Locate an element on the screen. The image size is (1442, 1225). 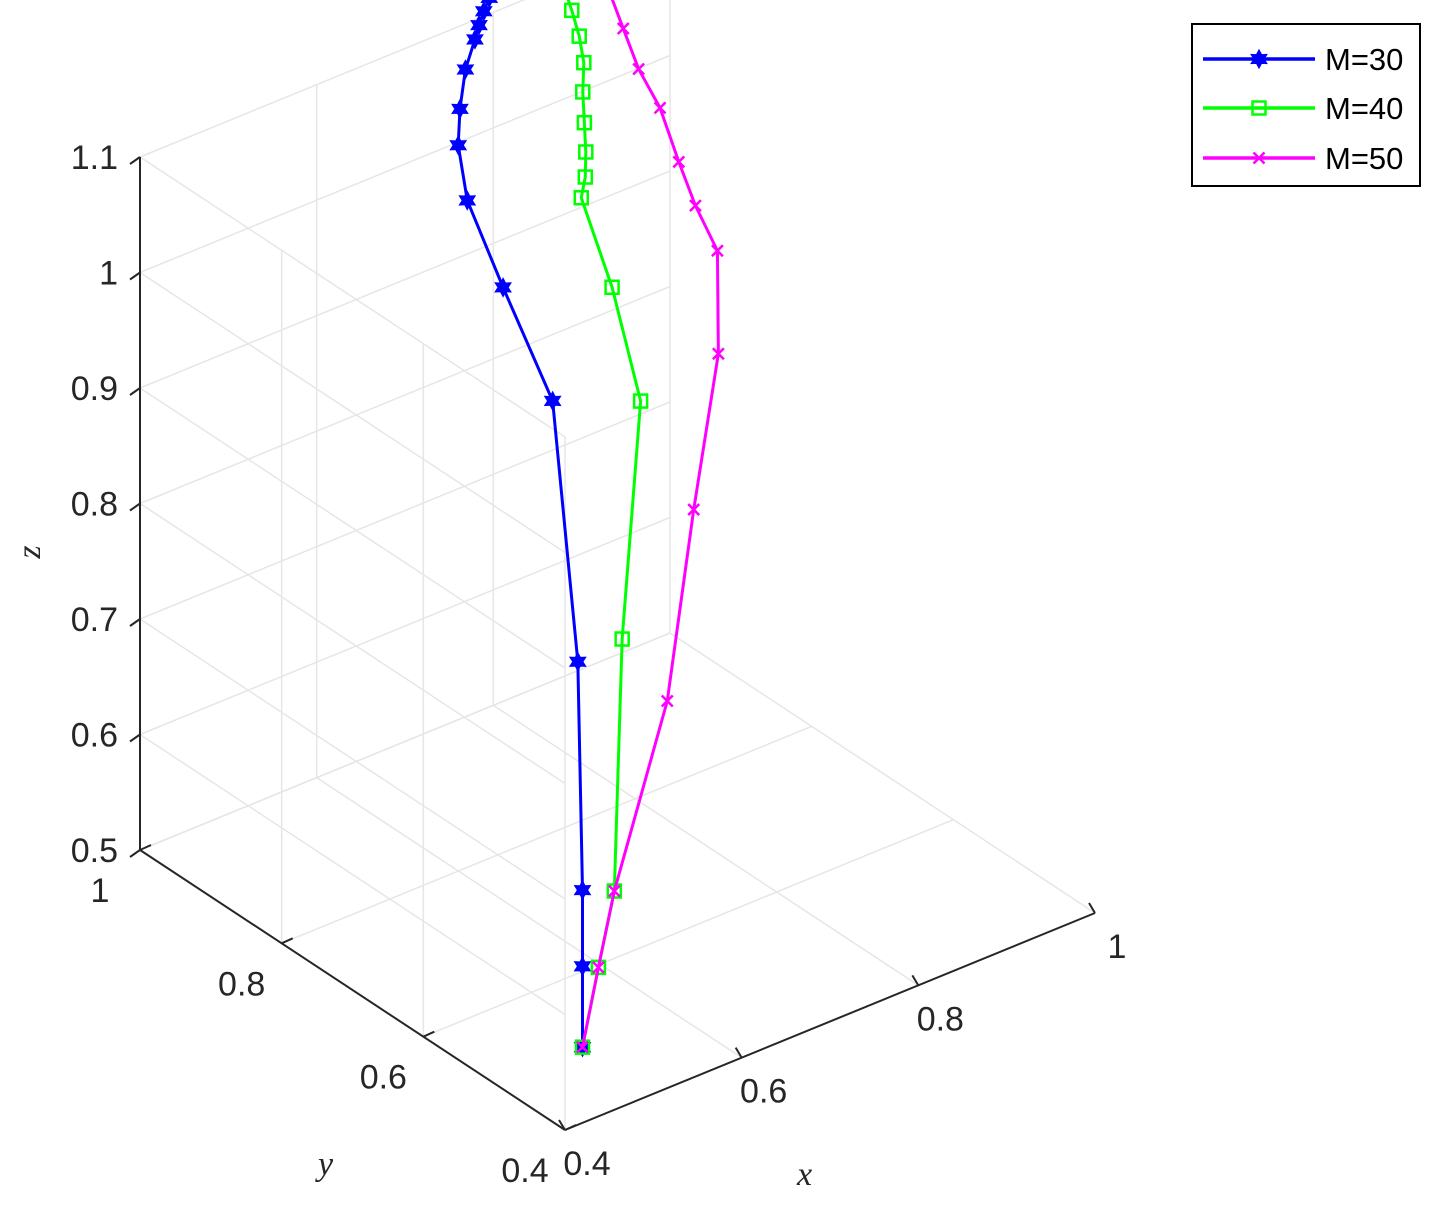
x-tick-label-2: 0.8 is located at coordinates (940, 1019).